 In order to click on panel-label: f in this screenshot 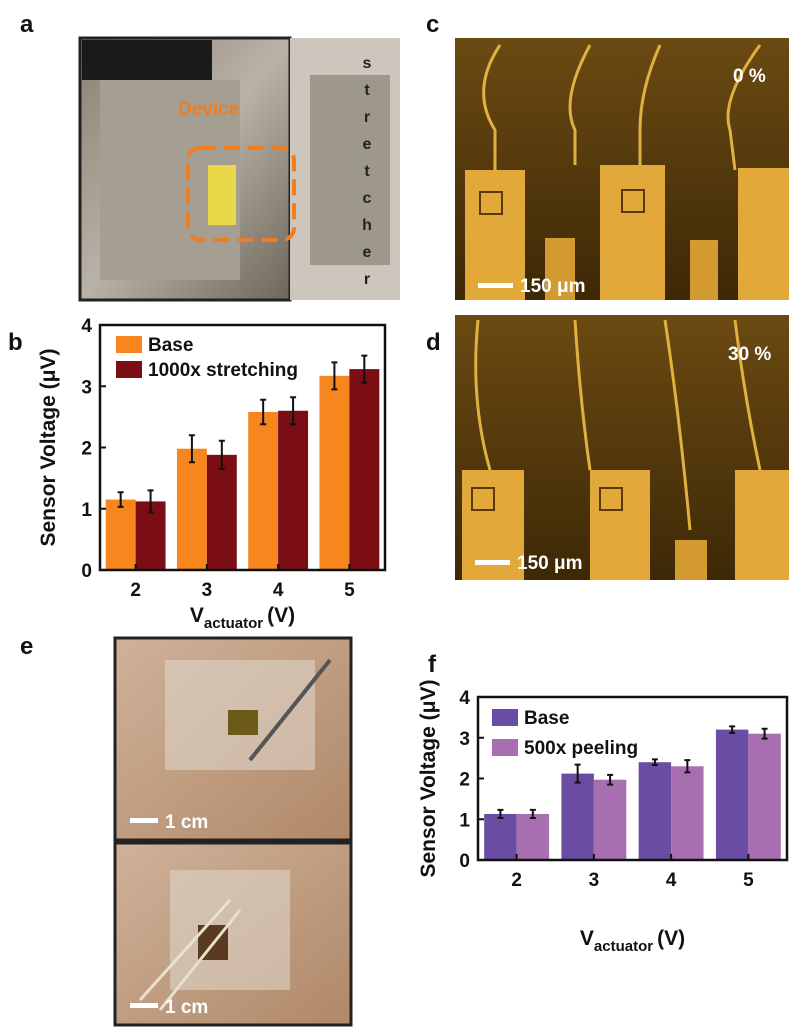, I will do `click(432, 664)`.